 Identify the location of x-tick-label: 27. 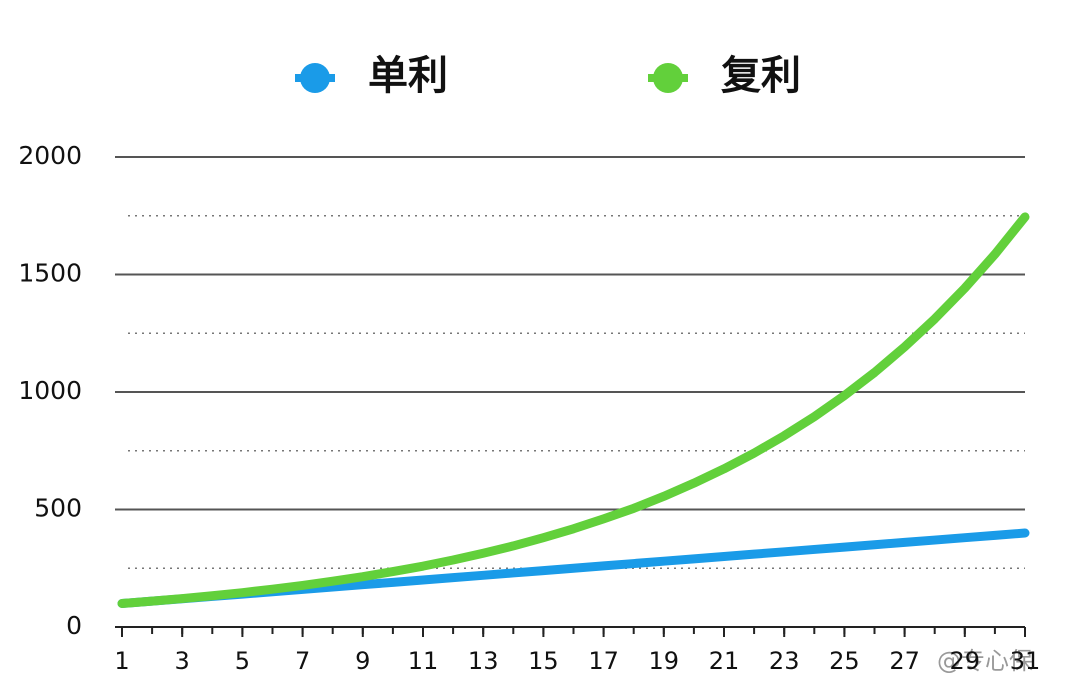
(904, 661).